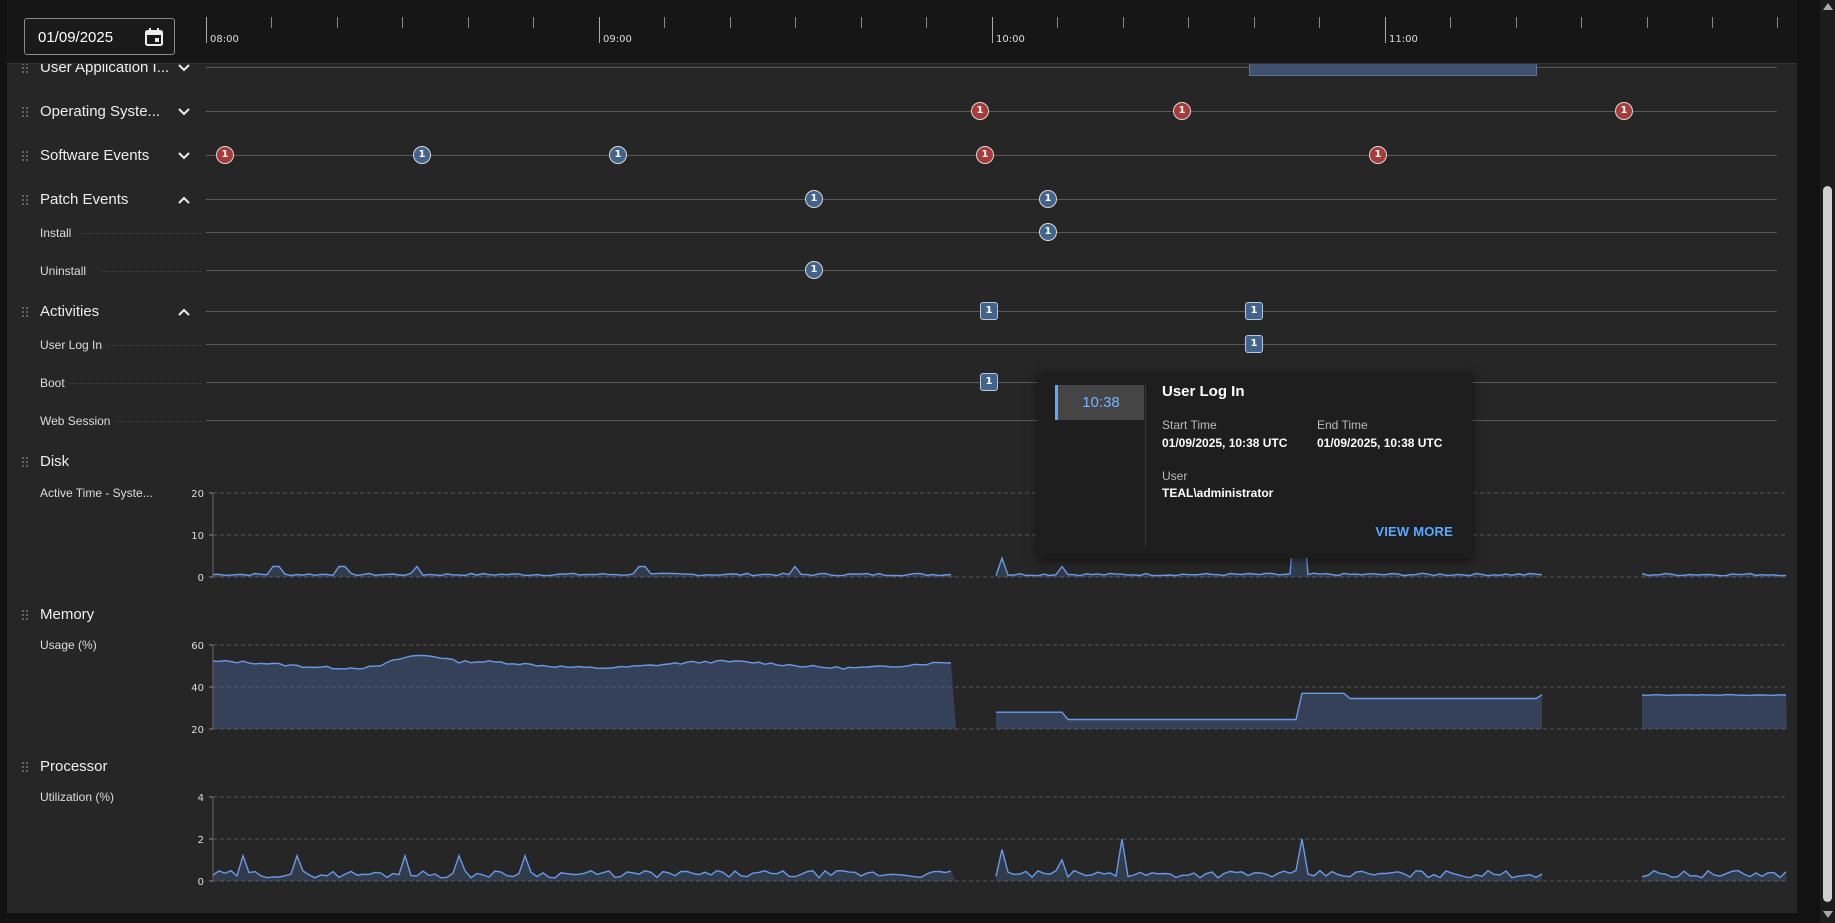  Describe the element at coordinates (1403, 39) in the screenshot. I see `ruler-label-1100: 11:00` at that location.